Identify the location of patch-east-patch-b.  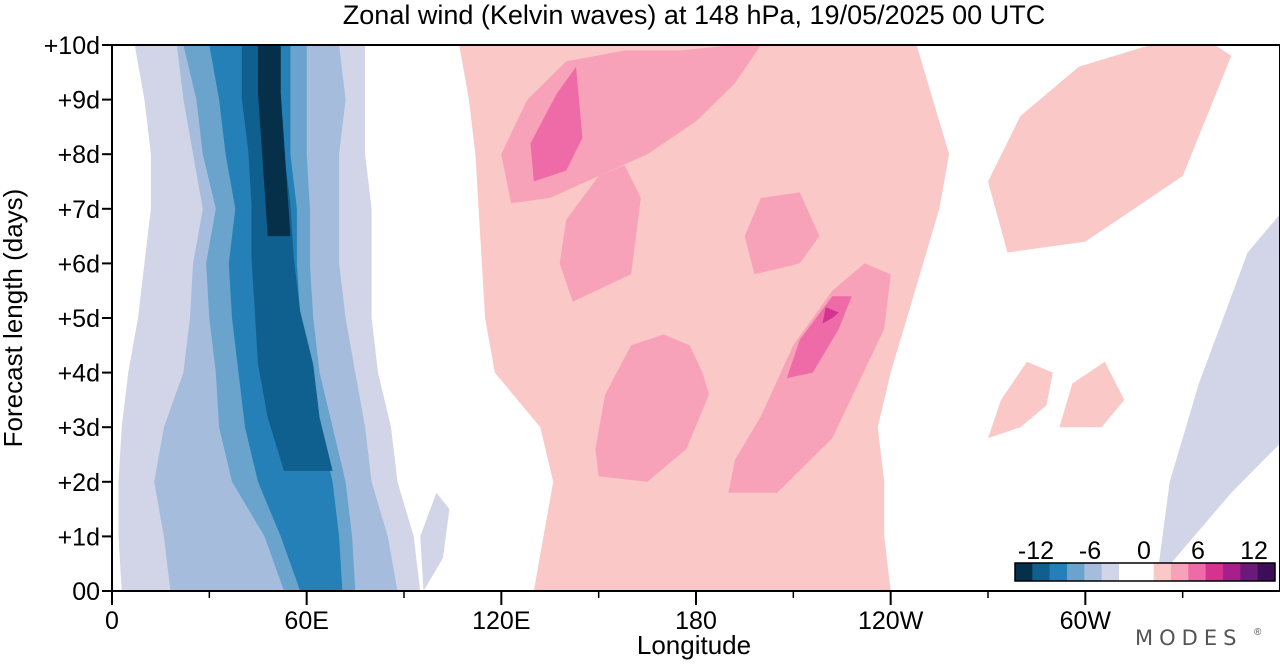
(809, 378).